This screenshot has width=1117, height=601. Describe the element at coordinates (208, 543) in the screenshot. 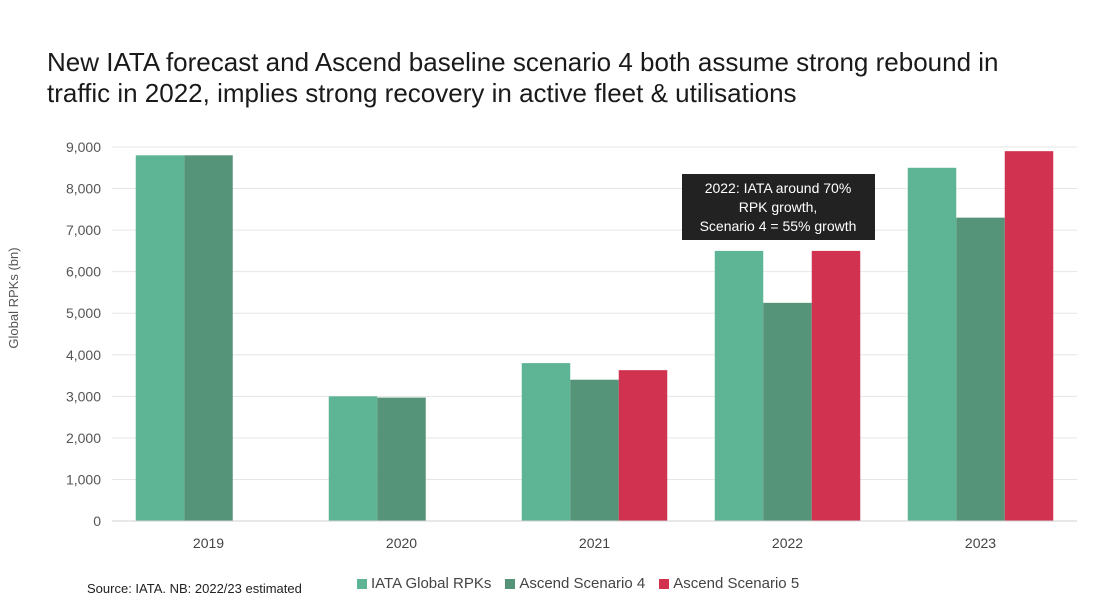

I see `x-tick-label: 2019` at that location.